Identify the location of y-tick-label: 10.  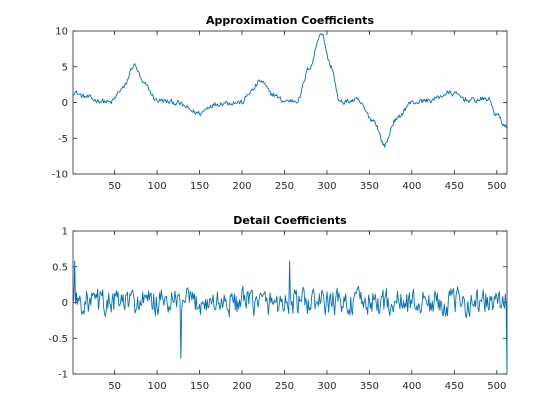
(61, 32).